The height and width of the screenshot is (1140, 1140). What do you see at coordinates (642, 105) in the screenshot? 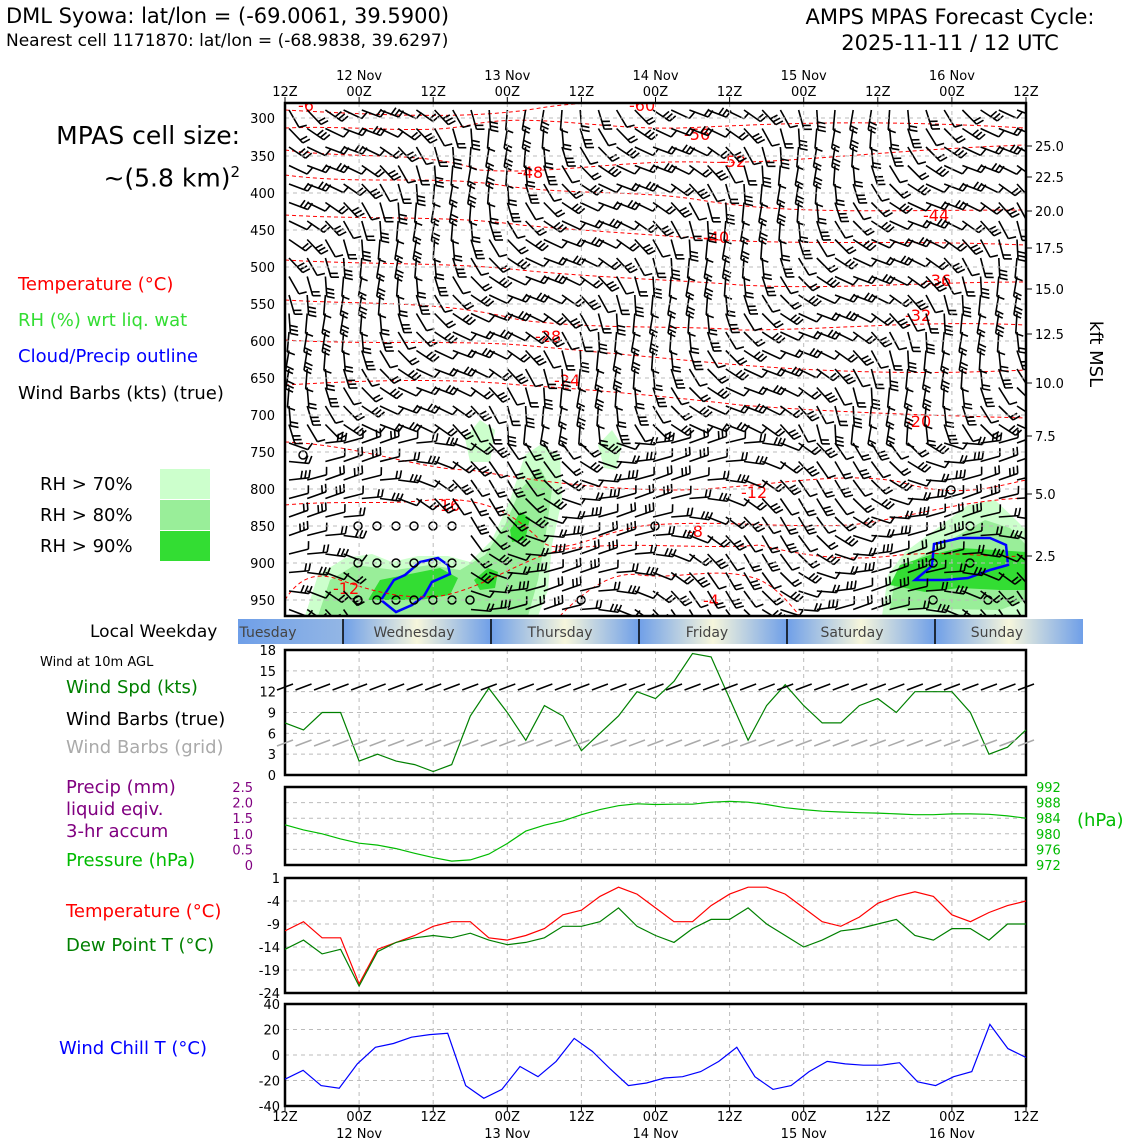
I see `iso-label-60: -60` at bounding box center [642, 105].